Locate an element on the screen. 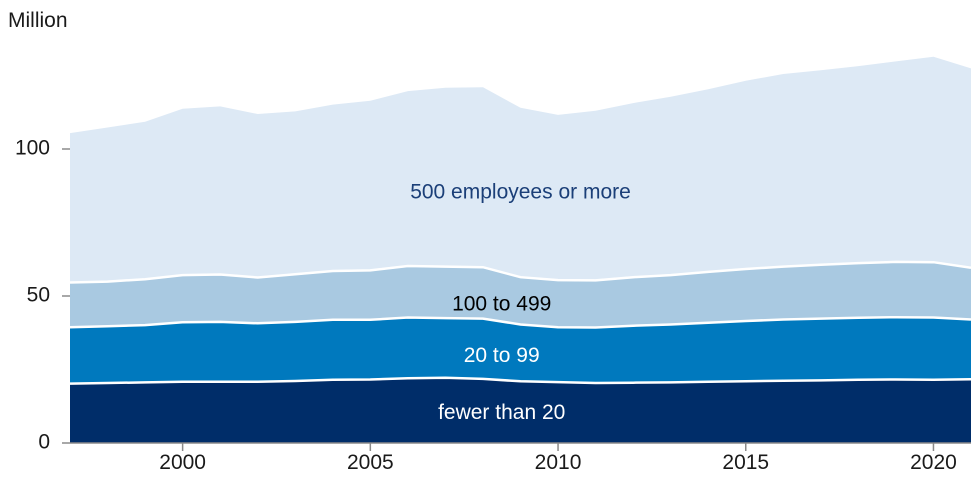 The image size is (971, 477). x-tick-label: 2020 is located at coordinates (933, 462).